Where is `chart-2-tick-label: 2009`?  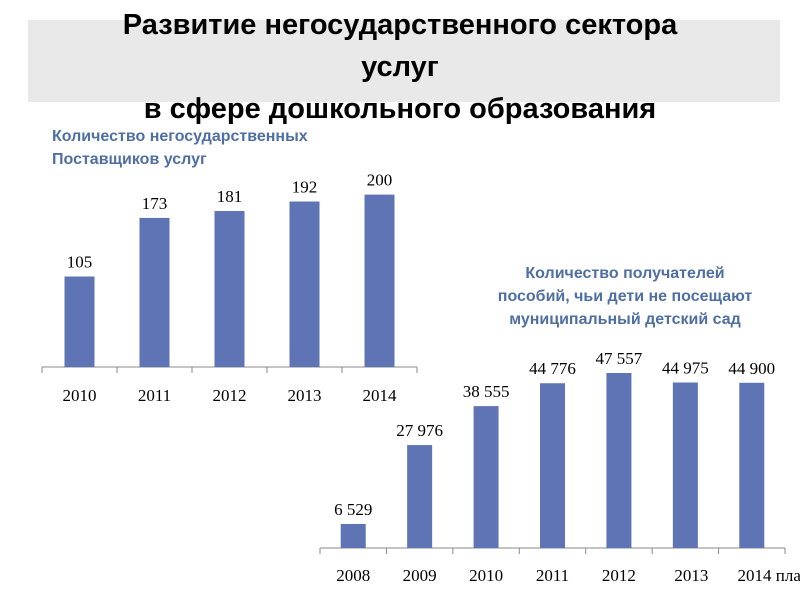 chart-2-tick-label: 2009 is located at coordinates (420, 575).